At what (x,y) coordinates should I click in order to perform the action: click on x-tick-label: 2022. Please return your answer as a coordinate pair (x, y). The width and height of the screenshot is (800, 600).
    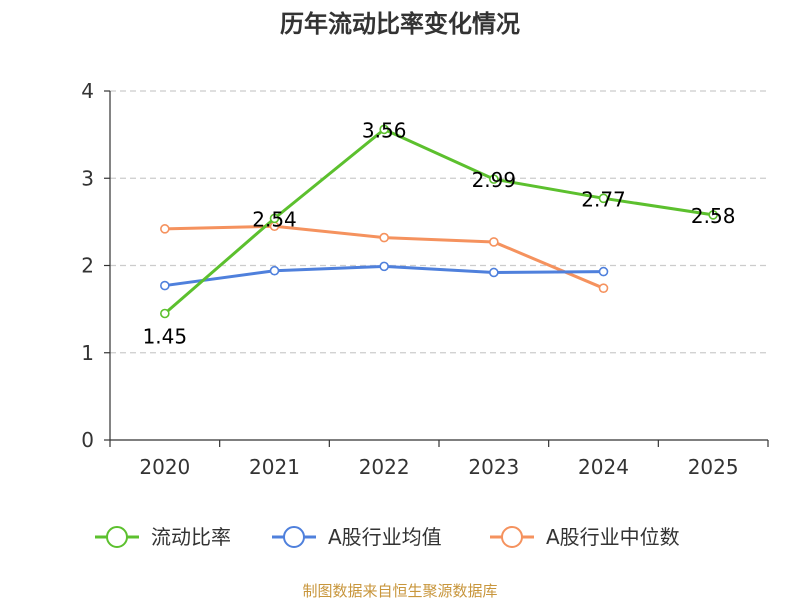
    Looking at the image, I should click on (384, 467).